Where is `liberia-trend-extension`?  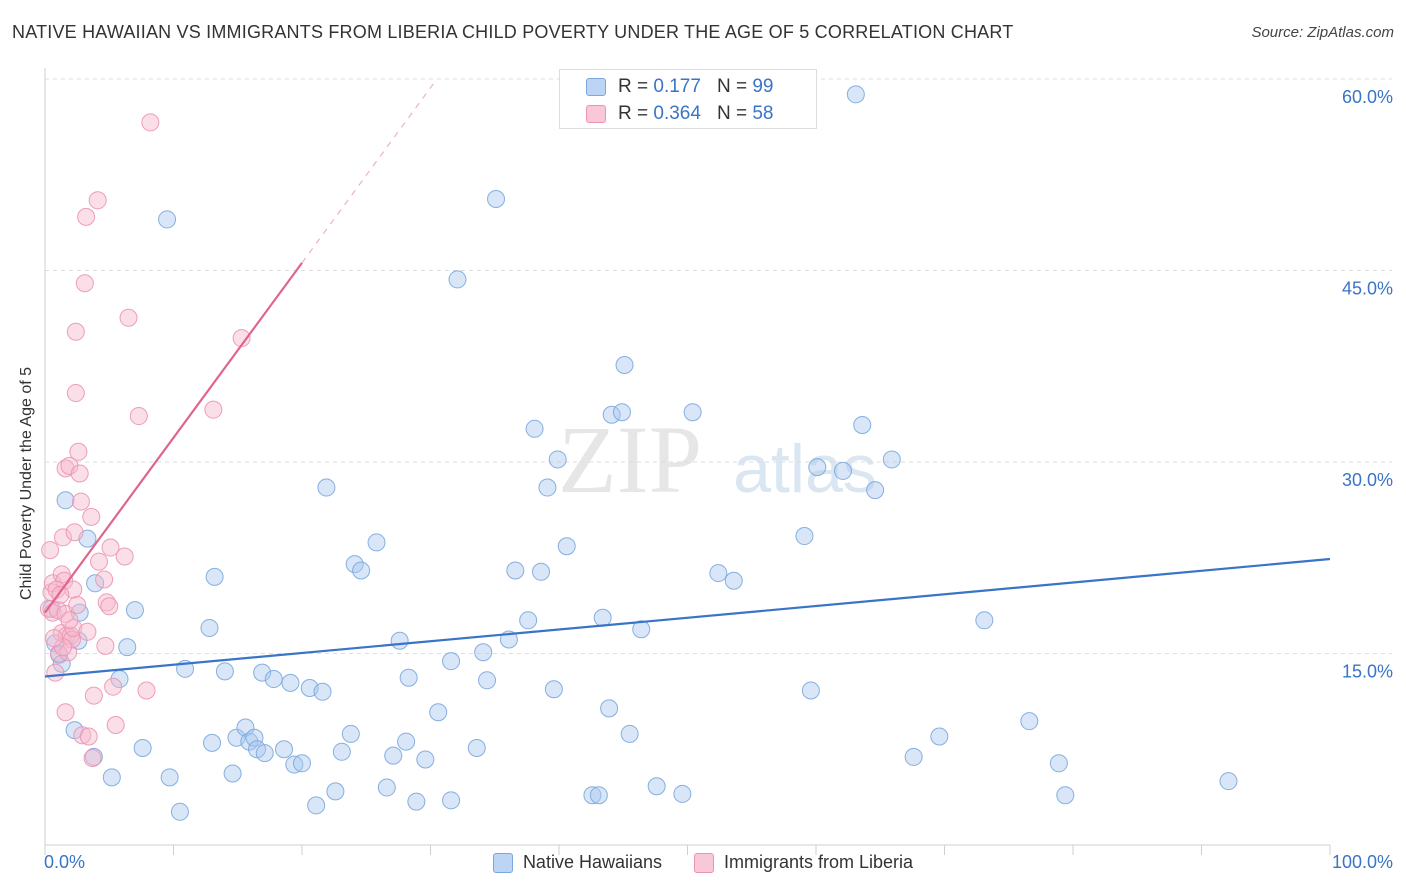 liberia-trend-extension is located at coordinates (369, 171).